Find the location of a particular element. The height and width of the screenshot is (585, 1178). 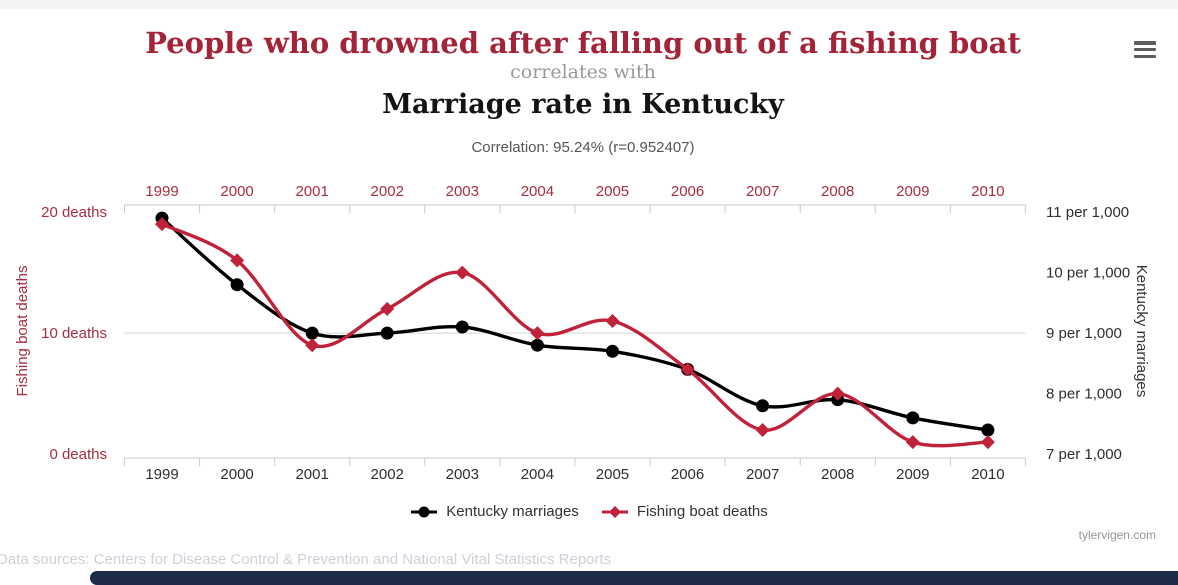

legend-diamond-marker-icon is located at coordinates (614, 511).